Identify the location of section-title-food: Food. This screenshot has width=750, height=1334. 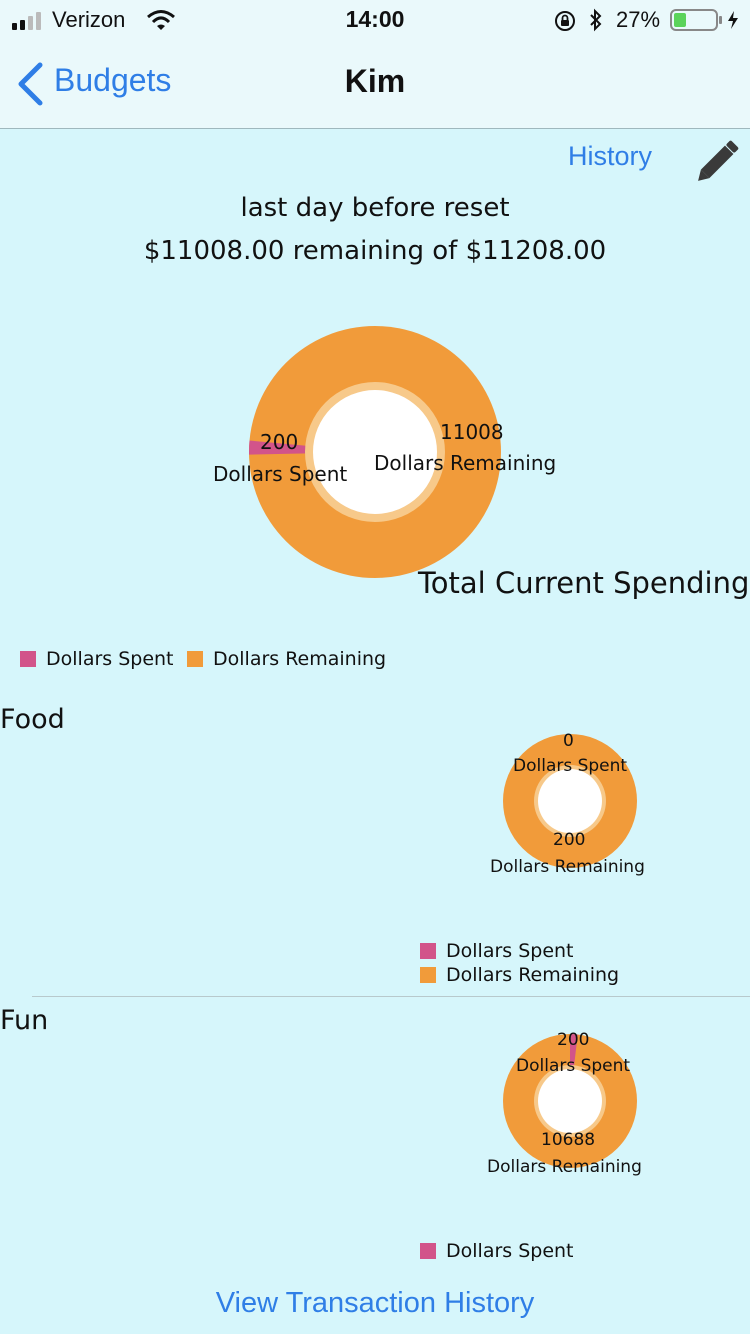
(32, 719).